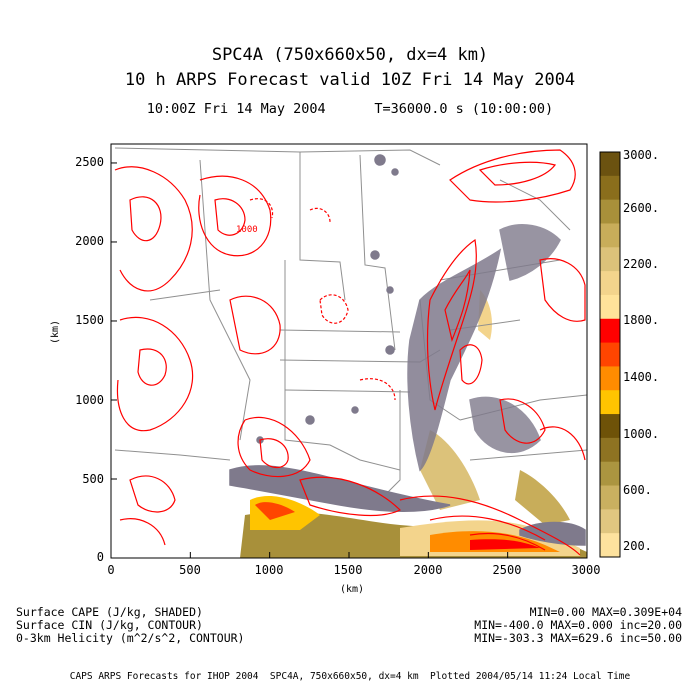  Describe the element at coordinates (578, 625) in the screenshot. I see `legend-cin-range: MIN=-400.0 MAX=0.000 inc=20.00` at that location.